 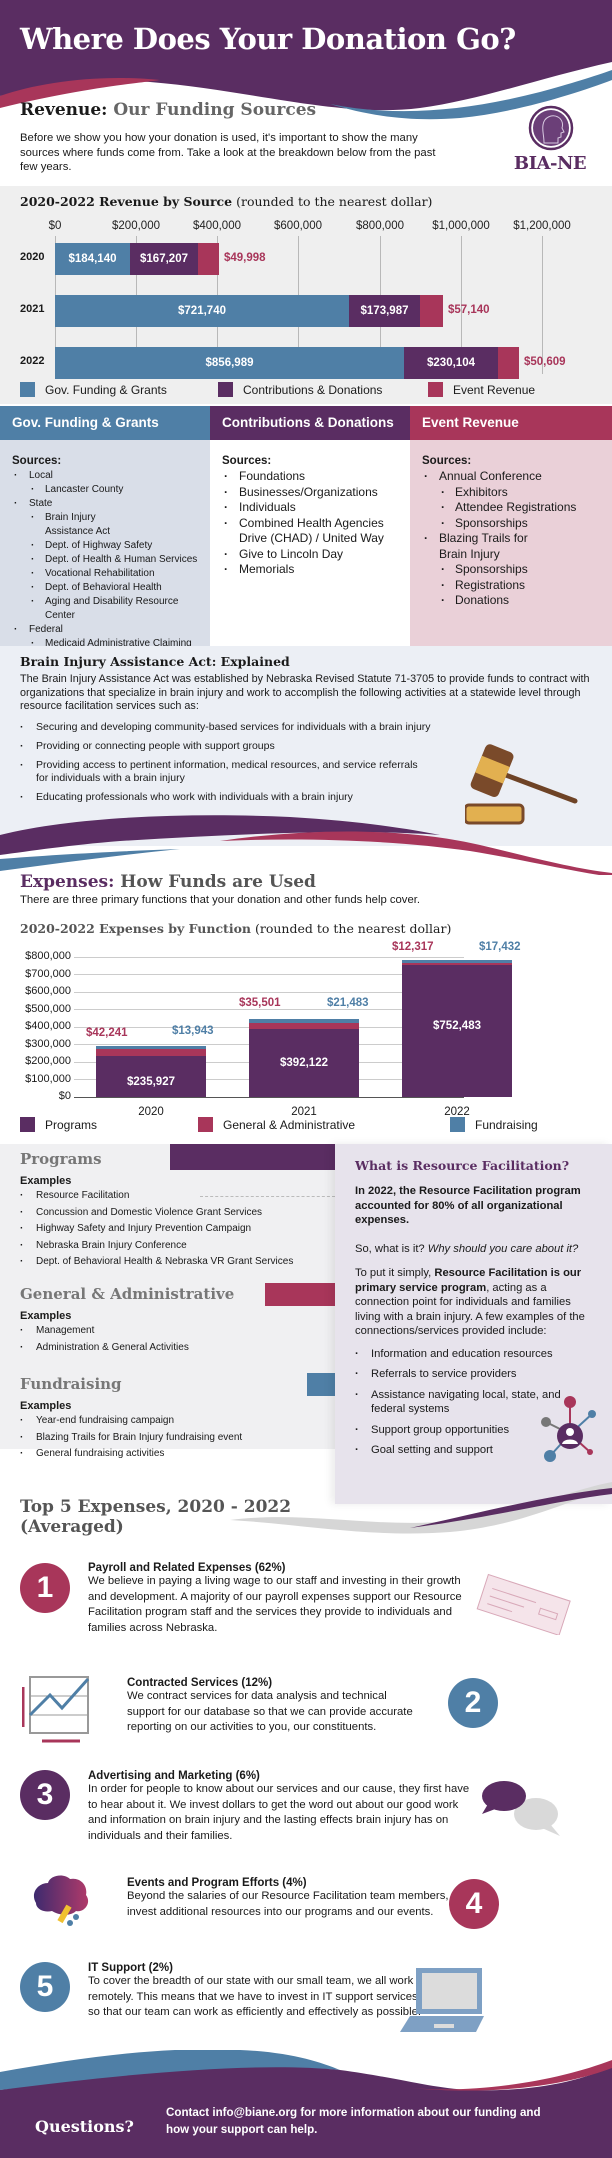 I want to click on legend-fund: Fundraising, so click(x=494, y=1124).